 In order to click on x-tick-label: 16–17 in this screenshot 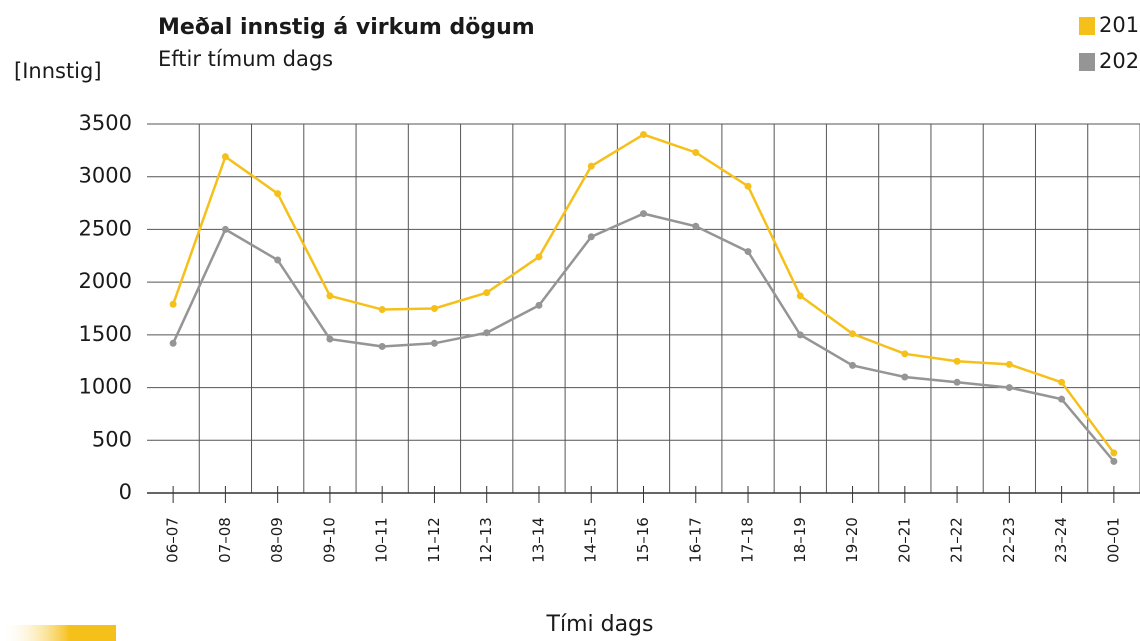, I will do `click(695, 540)`.